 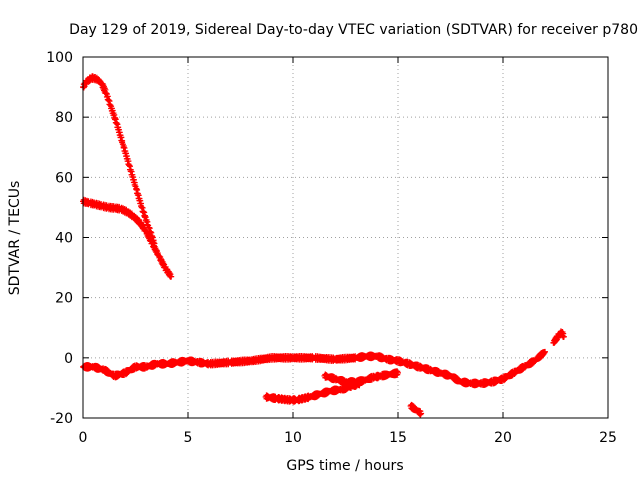 What do you see at coordinates (188, 438) in the screenshot?
I see `x-tick-label: 5` at bounding box center [188, 438].